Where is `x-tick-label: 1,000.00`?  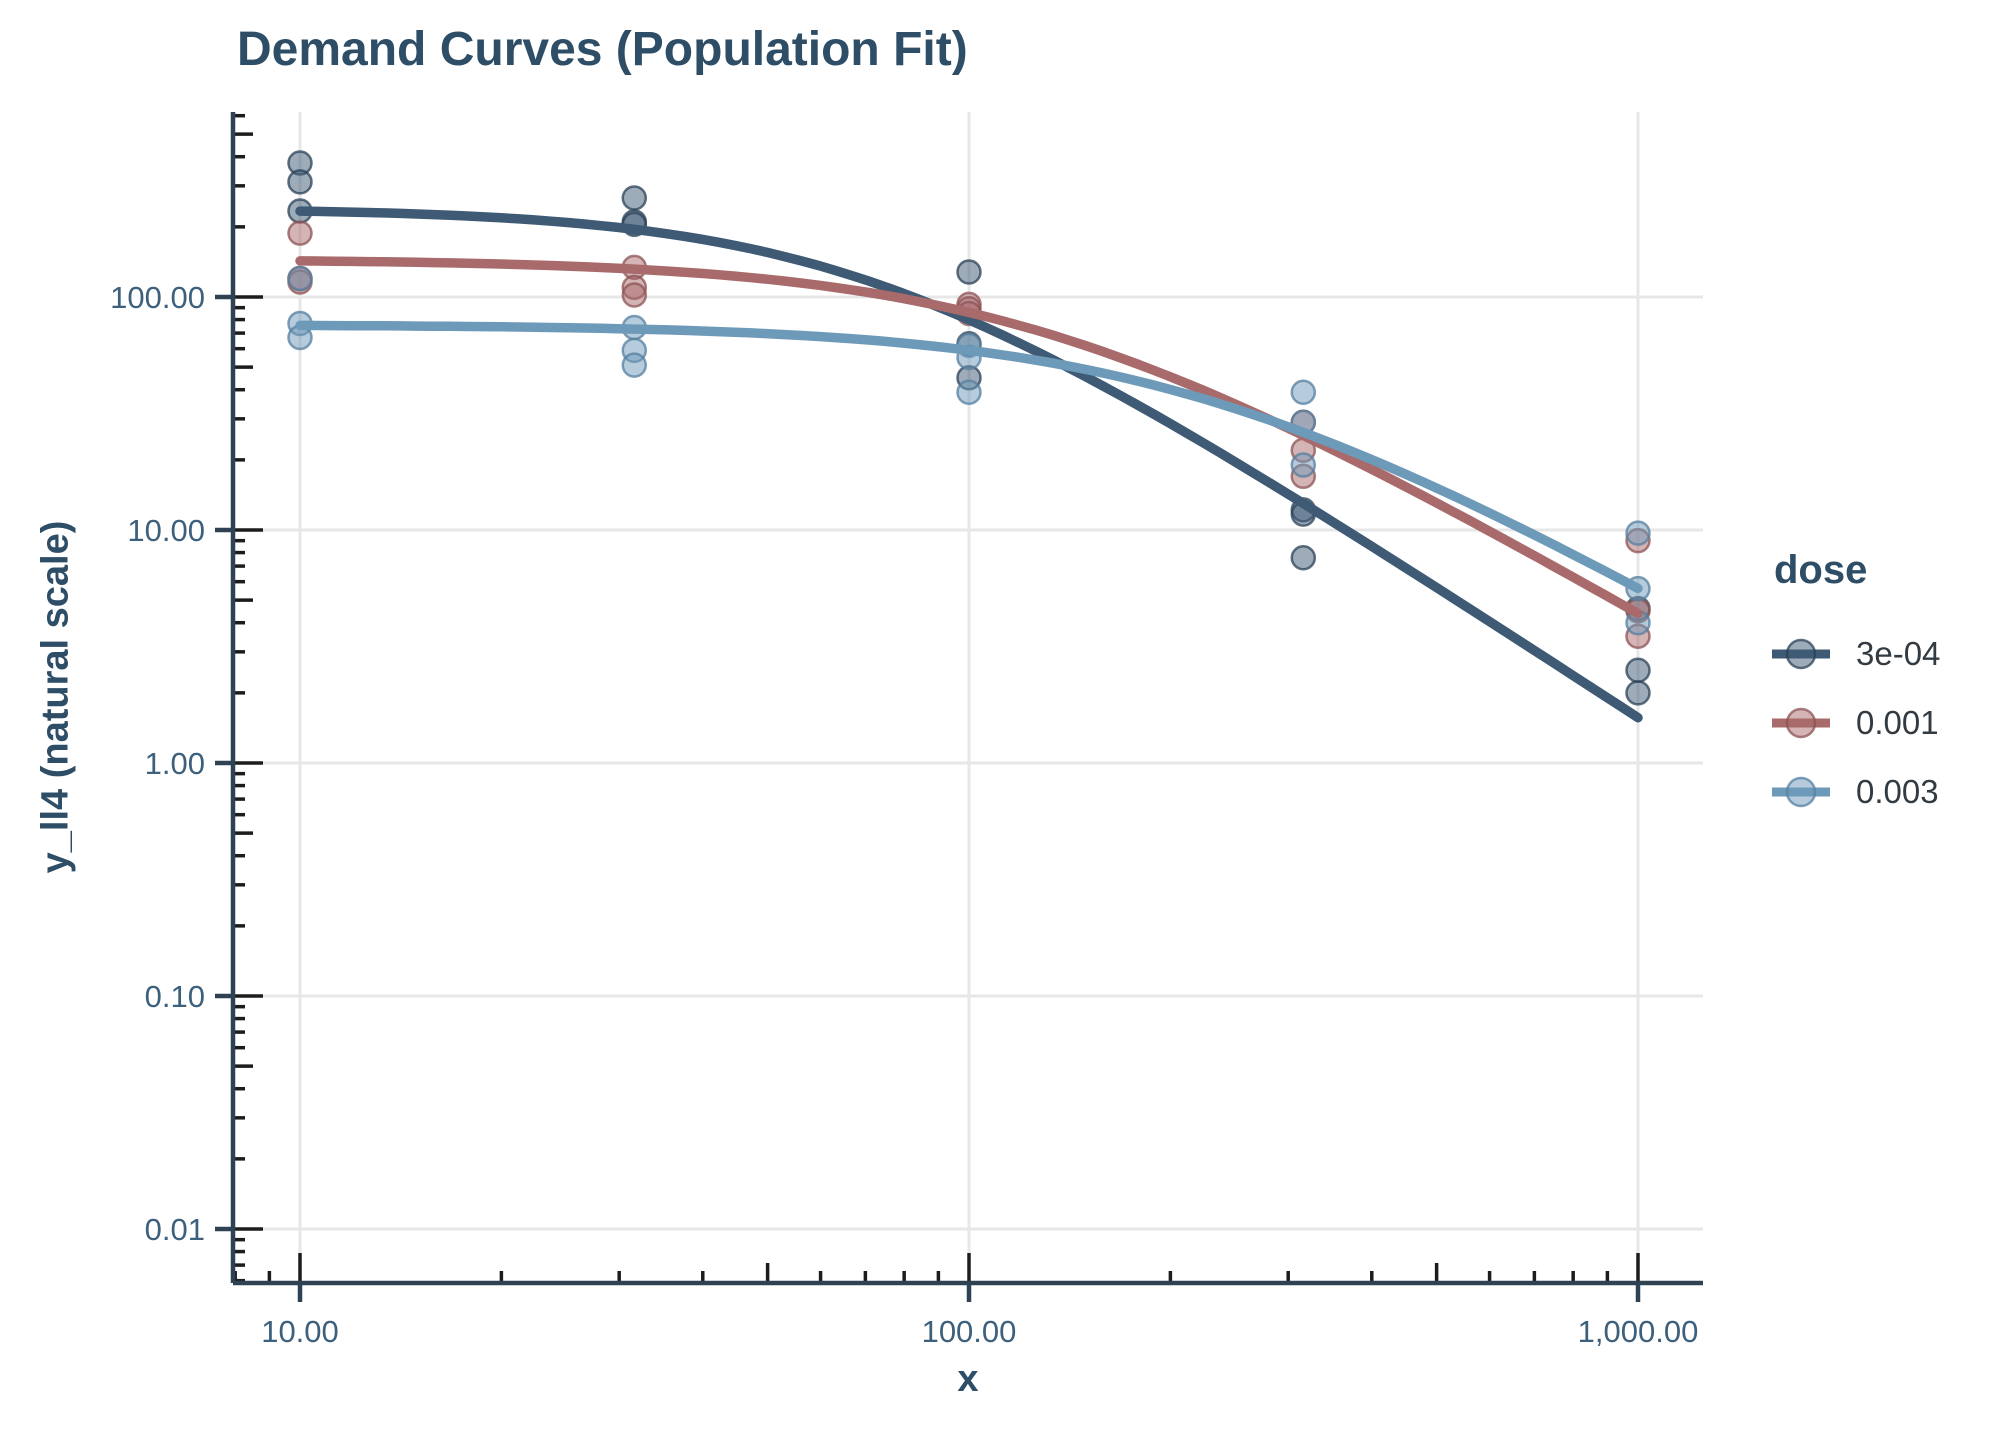 x-tick-label: 1,000.00 is located at coordinates (1638, 1331).